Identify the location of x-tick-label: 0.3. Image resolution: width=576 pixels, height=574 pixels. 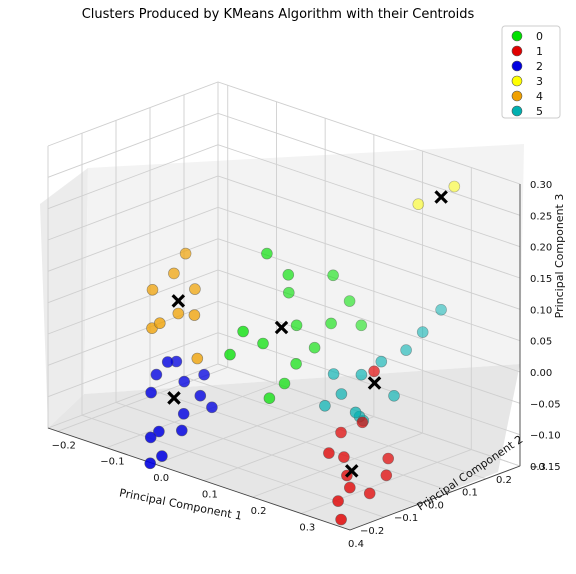
(307, 528).